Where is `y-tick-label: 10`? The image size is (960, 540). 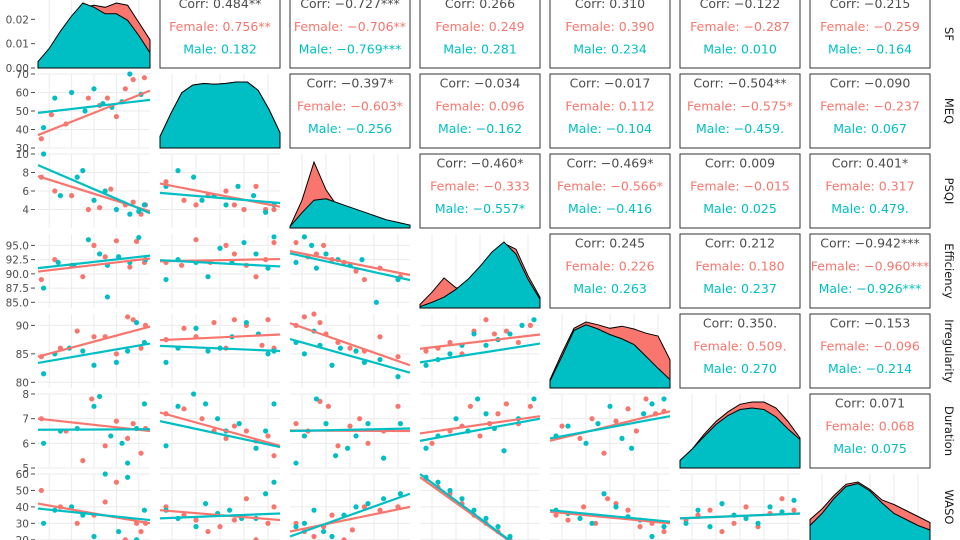 y-tick-label: 10 is located at coordinates (22, 155).